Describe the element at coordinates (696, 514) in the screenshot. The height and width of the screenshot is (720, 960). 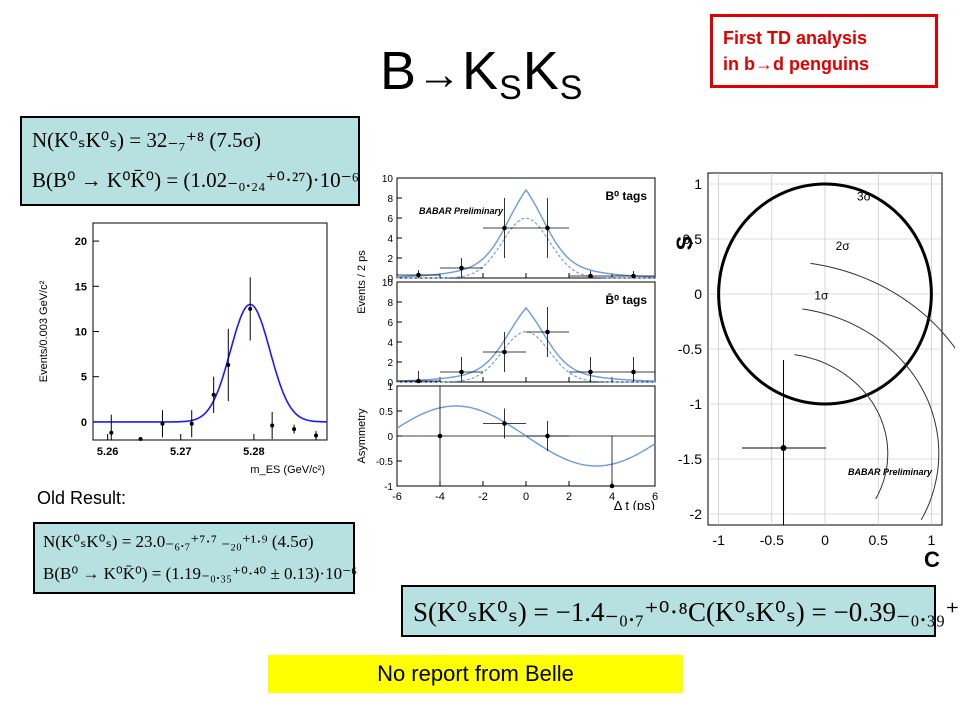
I see `sc-ytick-label: -2` at that location.